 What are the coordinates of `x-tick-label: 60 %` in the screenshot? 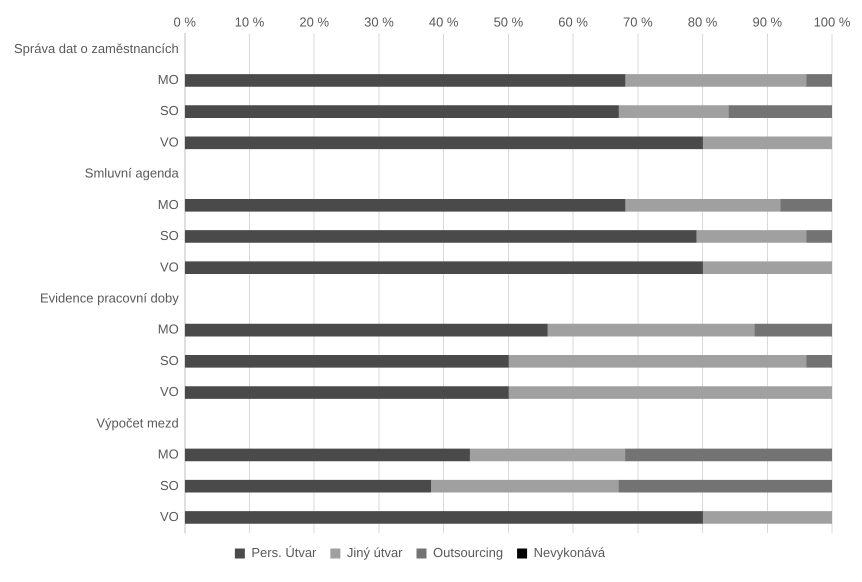 It's located at (573, 22).